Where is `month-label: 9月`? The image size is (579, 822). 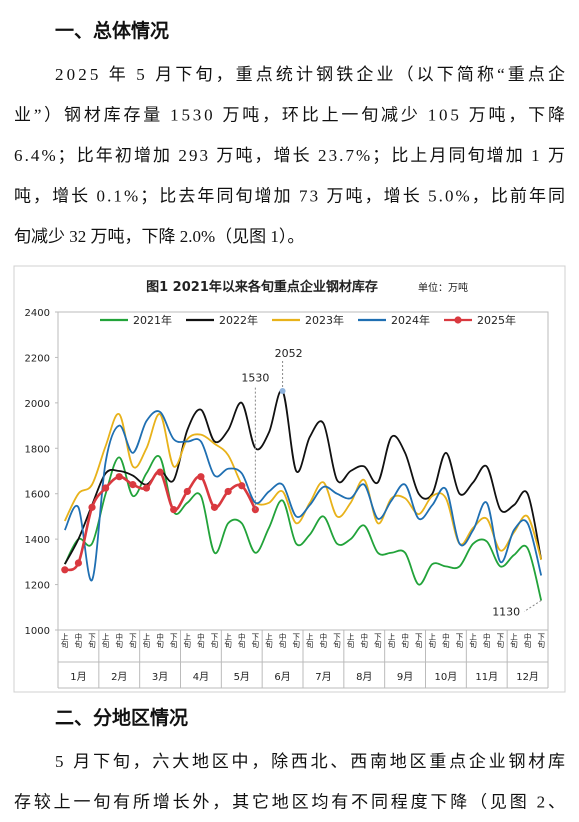 month-label: 9月 is located at coordinates (405, 677).